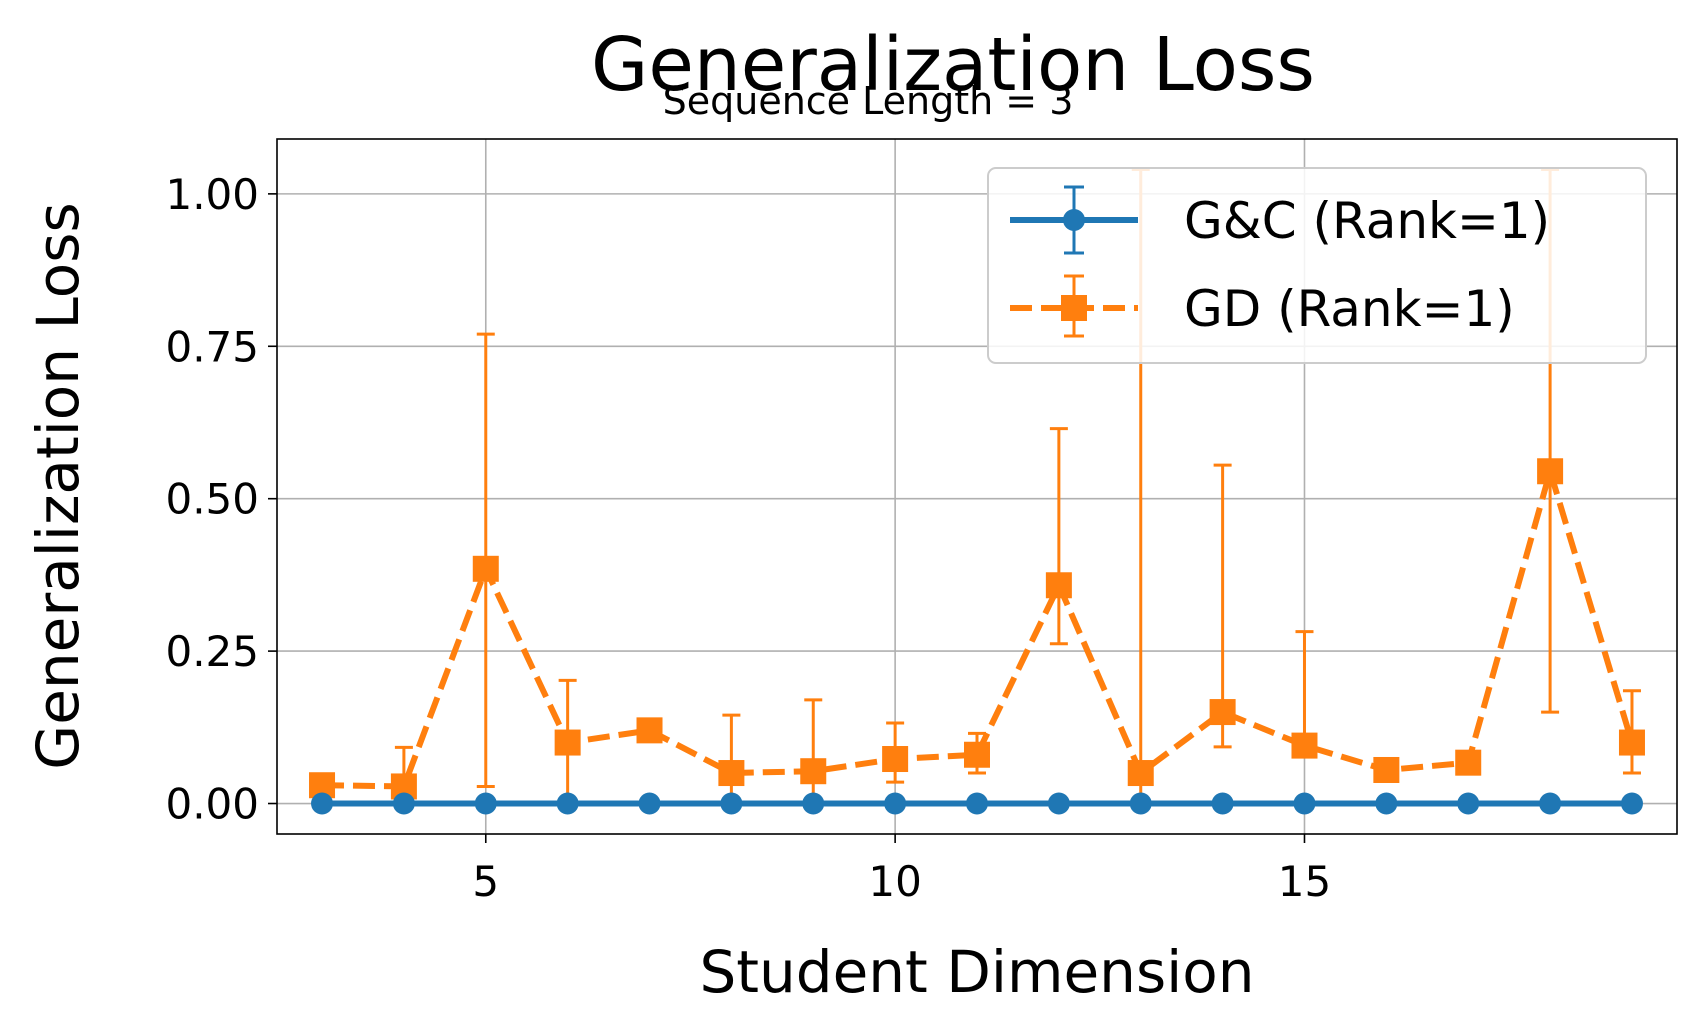 The width and height of the screenshot is (1699, 1032). What do you see at coordinates (868, 101) in the screenshot?
I see `chart-subtitle: Sequence Length = 3` at bounding box center [868, 101].